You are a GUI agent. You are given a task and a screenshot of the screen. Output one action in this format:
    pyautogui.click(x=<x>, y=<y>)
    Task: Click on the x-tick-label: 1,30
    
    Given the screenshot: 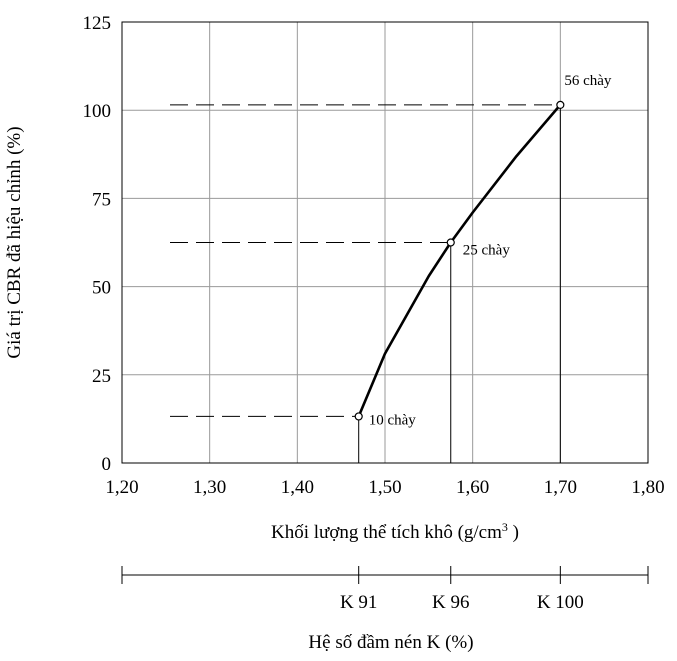 What is the action you would take?
    pyautogui.click(x=209, y=487)
    